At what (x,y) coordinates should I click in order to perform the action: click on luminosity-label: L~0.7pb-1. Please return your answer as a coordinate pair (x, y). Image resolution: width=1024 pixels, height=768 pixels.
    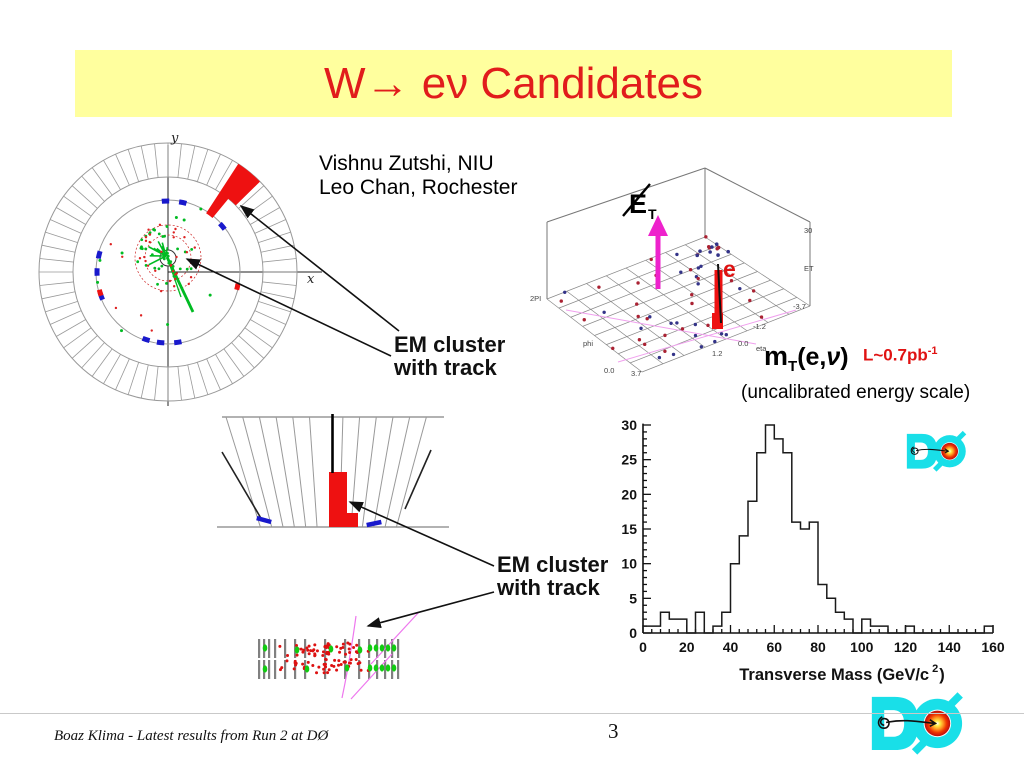
    Looking at the image, I should click on (900, 355).